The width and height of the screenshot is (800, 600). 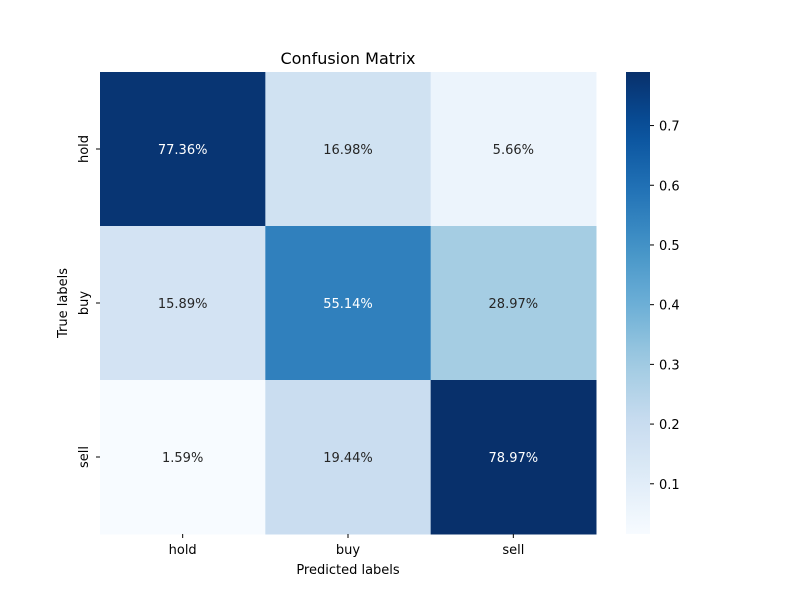 I want to click on colorbar-tick-label: 0.6, so click(x=669, y=186).